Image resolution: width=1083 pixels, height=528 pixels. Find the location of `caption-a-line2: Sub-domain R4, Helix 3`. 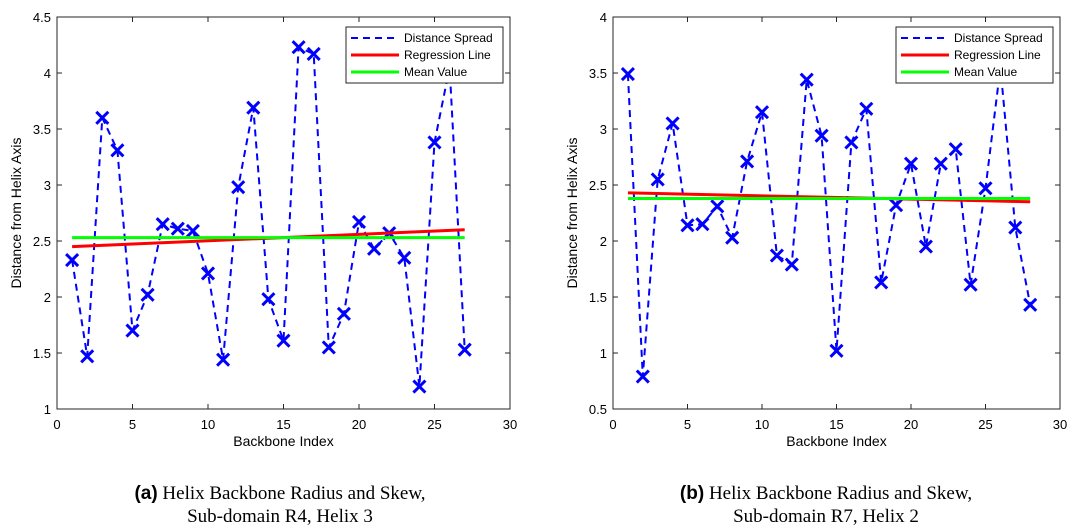

caption-a-line2: Sub-domain R4, Helix 3 is located at coordinates (280, 516).